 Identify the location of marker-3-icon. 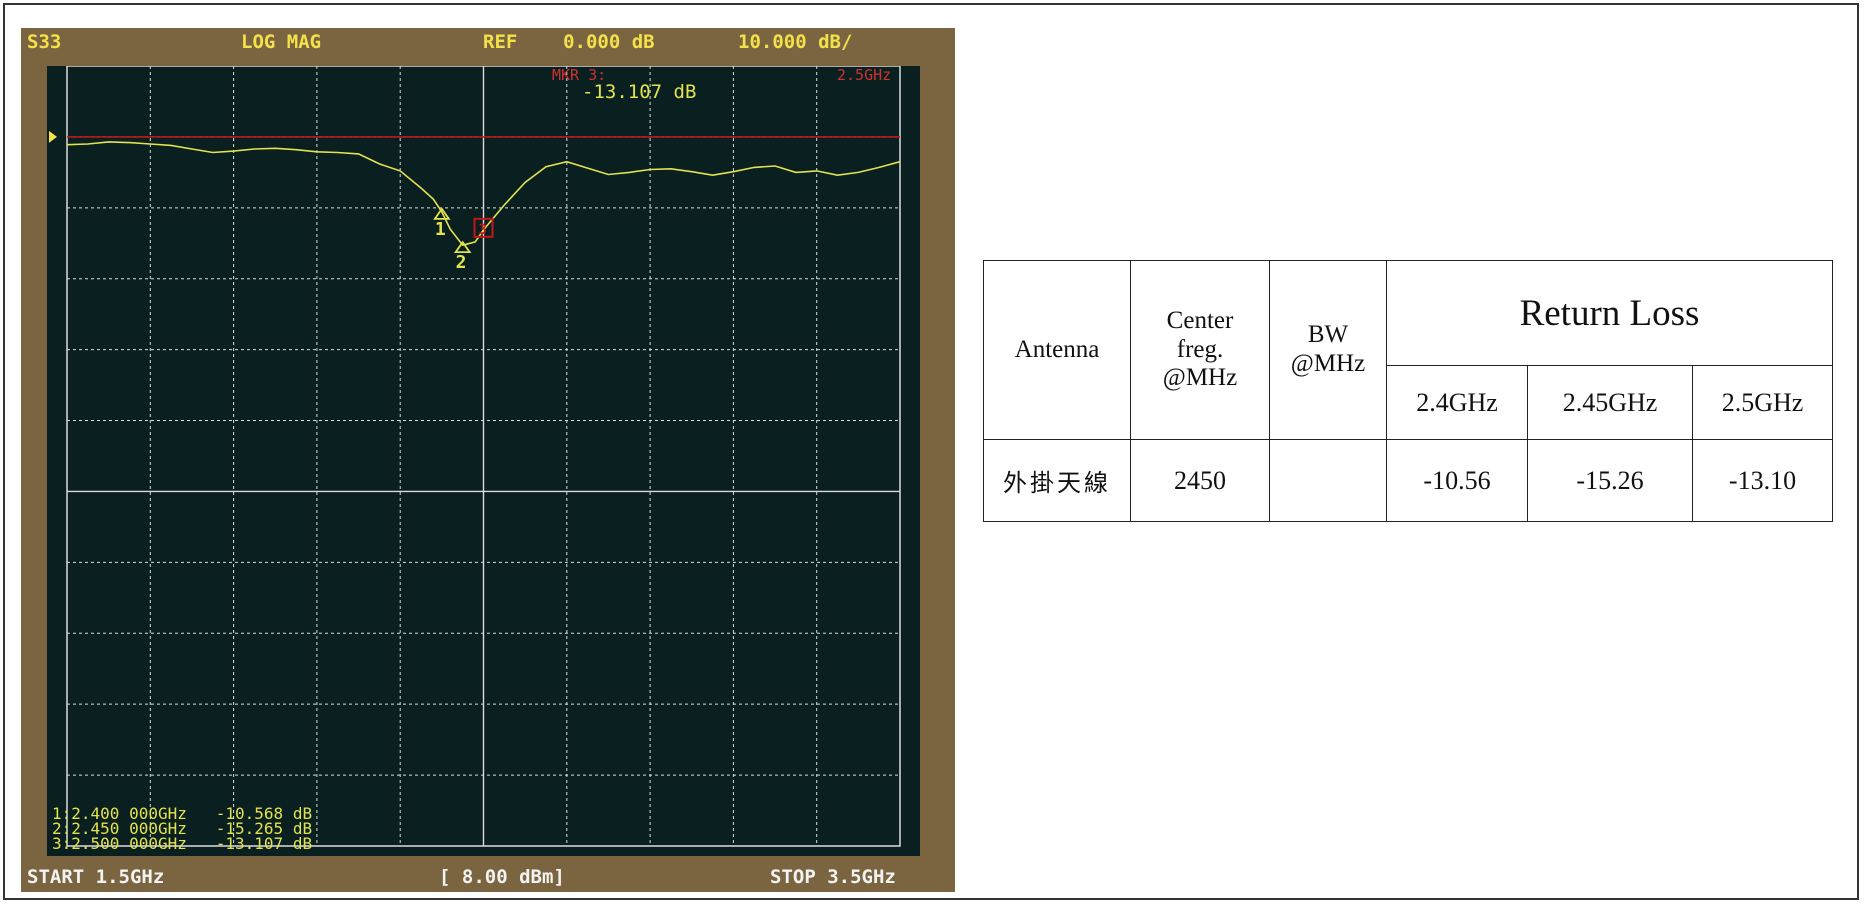
(483, 227).